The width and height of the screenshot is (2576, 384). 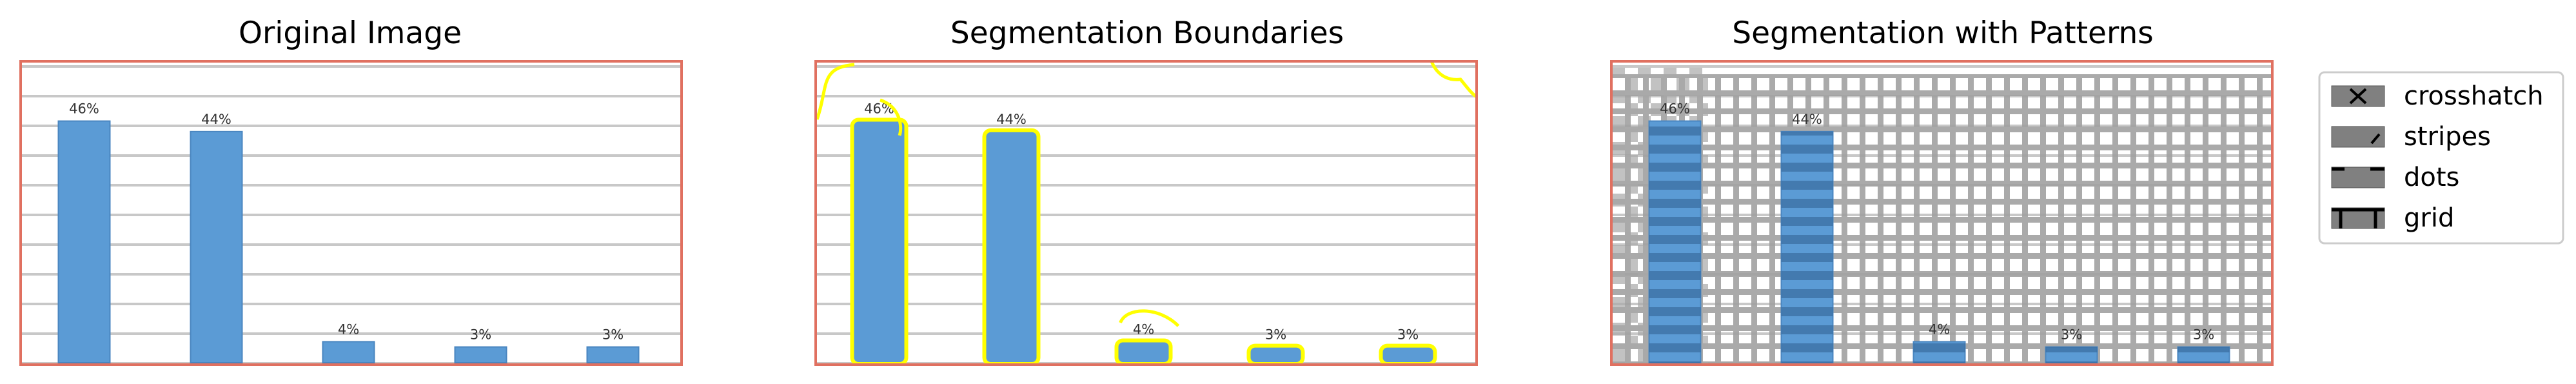 I want to click on legend-label-grid: grid, so click(x=2429, y=218).